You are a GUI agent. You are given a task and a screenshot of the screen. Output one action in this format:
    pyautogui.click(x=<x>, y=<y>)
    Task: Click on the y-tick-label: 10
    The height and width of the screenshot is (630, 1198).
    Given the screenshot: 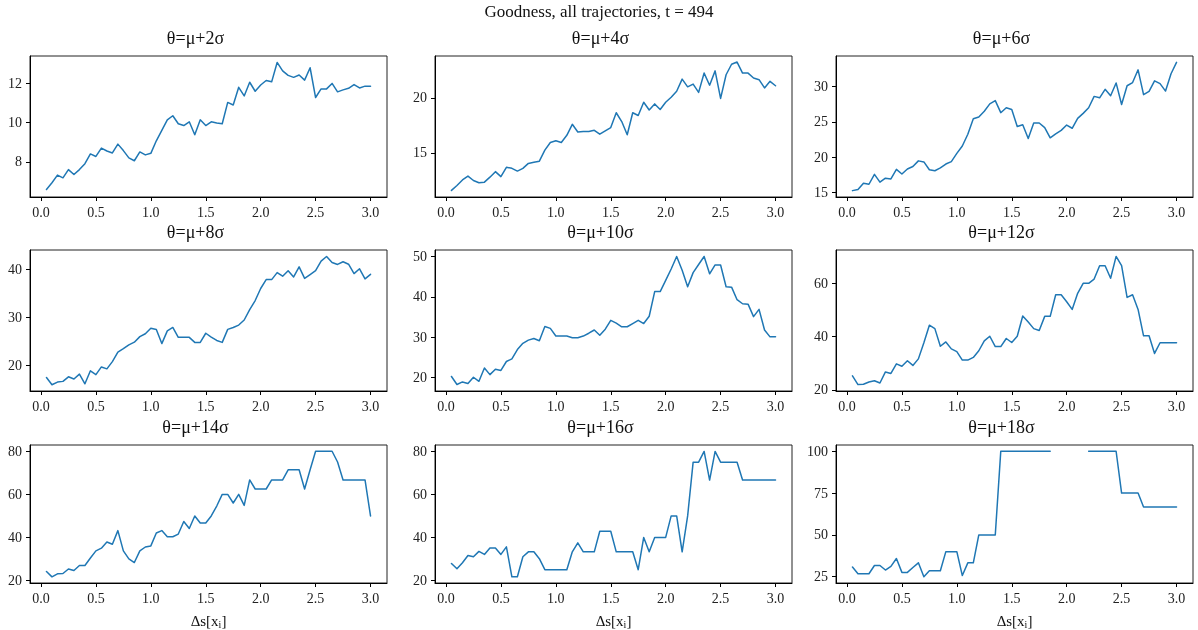 What is the action you would take?
    pyautogui.click(x=15, y=123)
    